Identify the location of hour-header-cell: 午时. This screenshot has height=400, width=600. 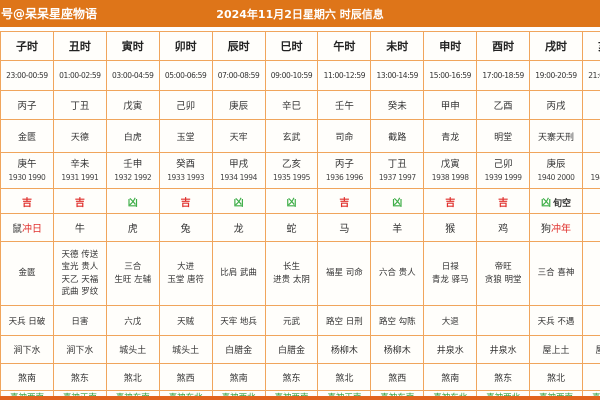
(344, 46).